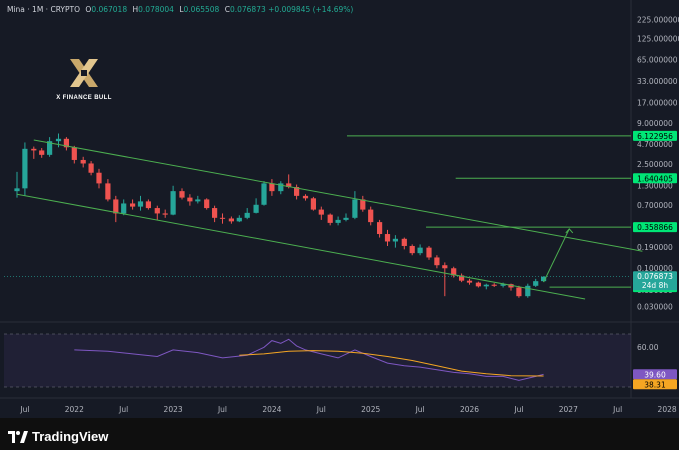 The image size is (679, 450). I want to click on tradingview-brand: TradingView, so click(70, 436).